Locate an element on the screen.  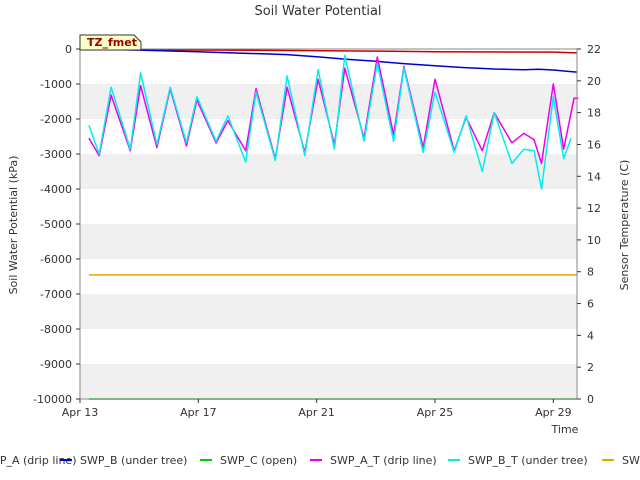
y2-axis-label: Sensor Temperature (C) is located at coordinates (624, 225).